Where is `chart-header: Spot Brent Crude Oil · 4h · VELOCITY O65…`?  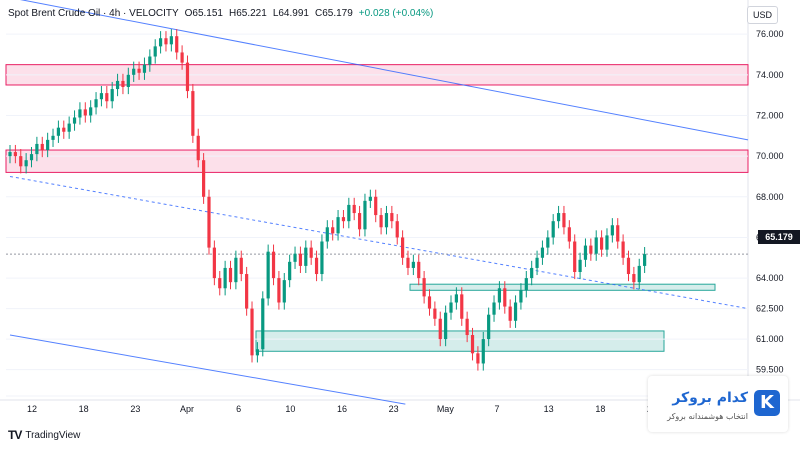
chart-header: Spot Brent Crude Oil · 4h · VELOCITY O65… is located at coordinates (220, 13).